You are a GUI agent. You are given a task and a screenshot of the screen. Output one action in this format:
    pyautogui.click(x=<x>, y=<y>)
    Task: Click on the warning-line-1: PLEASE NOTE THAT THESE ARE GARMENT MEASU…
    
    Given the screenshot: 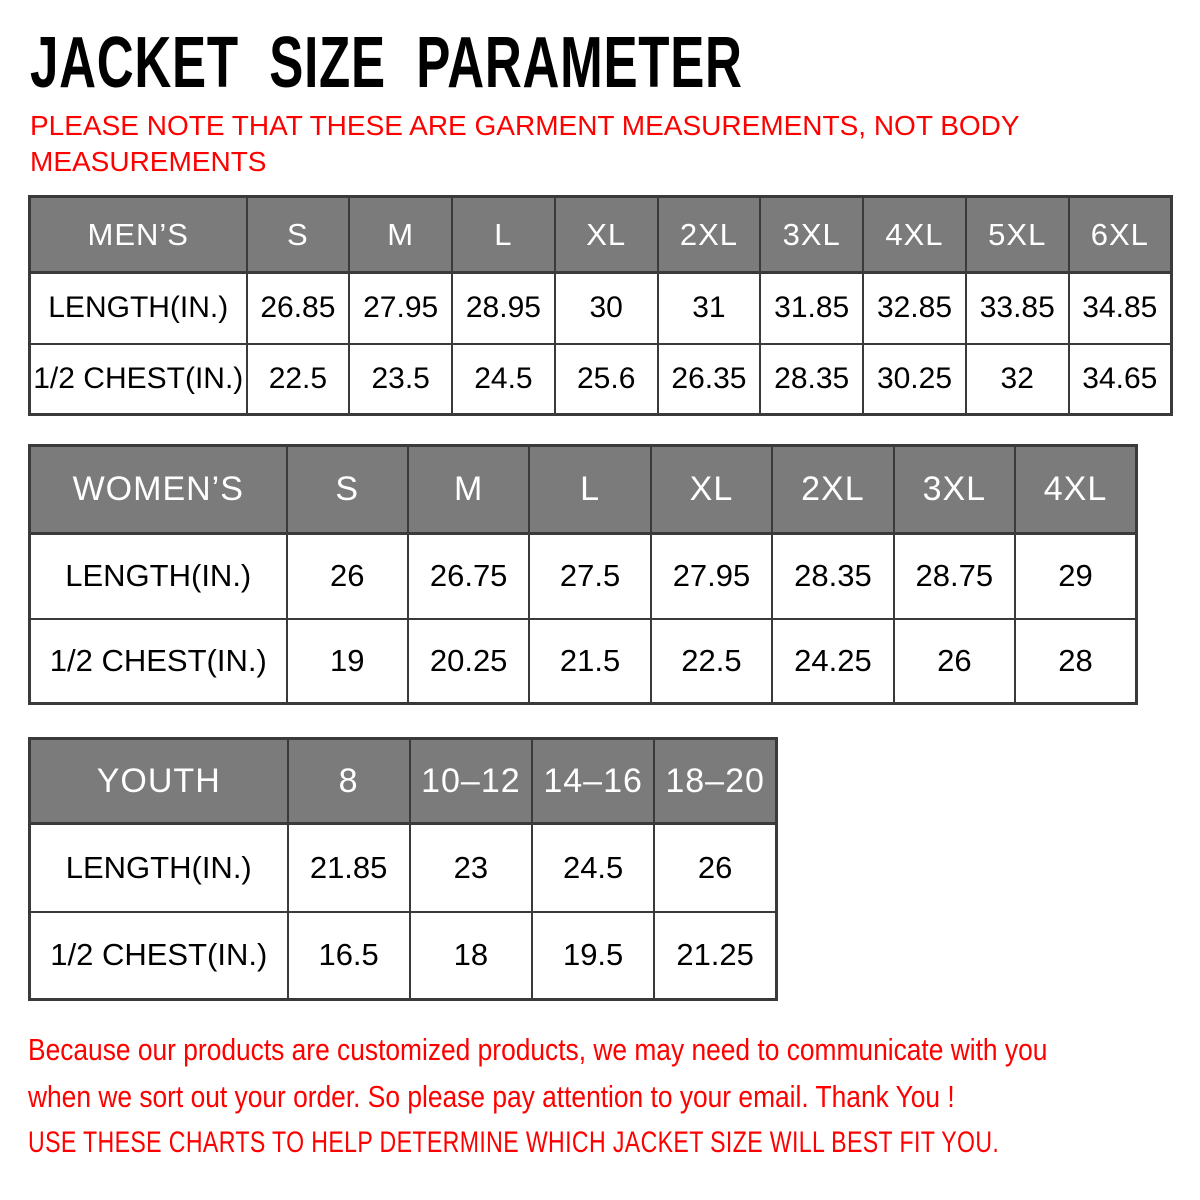 What is the action you would take?
    pyautogui.click(x=525, y=125)
    